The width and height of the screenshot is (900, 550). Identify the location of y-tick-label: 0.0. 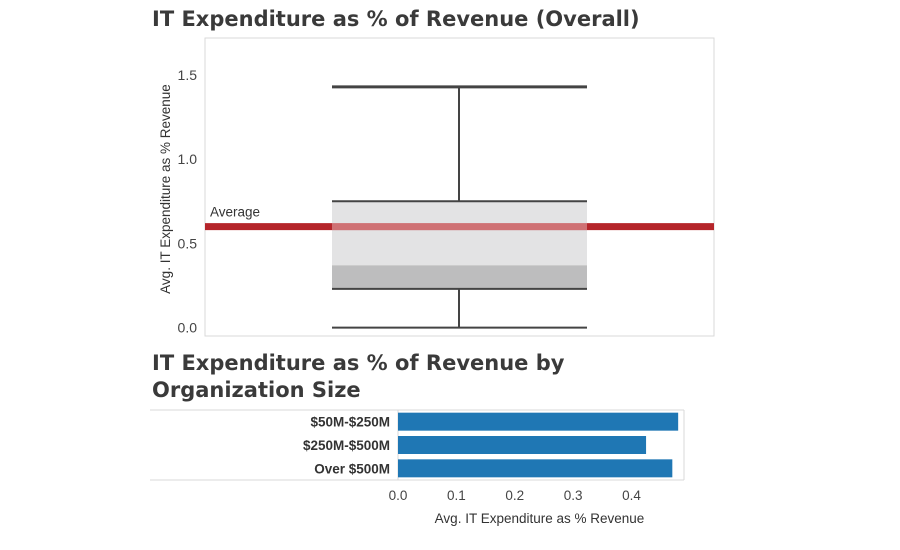
(188, 328).